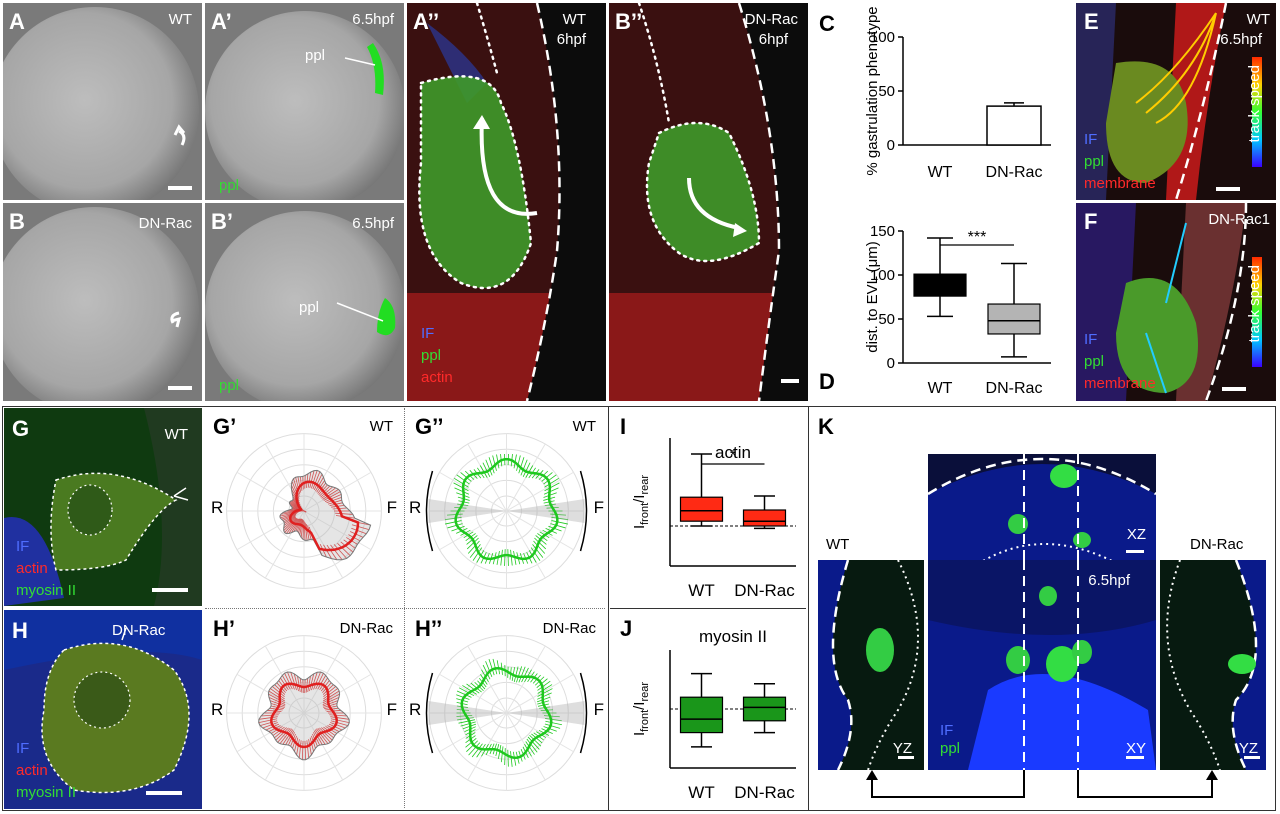 The width and height of the screenshot is (1280, 814). What do you see at coordinates (733, 456) in the screenshot?
I see `significance-marker: *` at bounding box center [733, 456].